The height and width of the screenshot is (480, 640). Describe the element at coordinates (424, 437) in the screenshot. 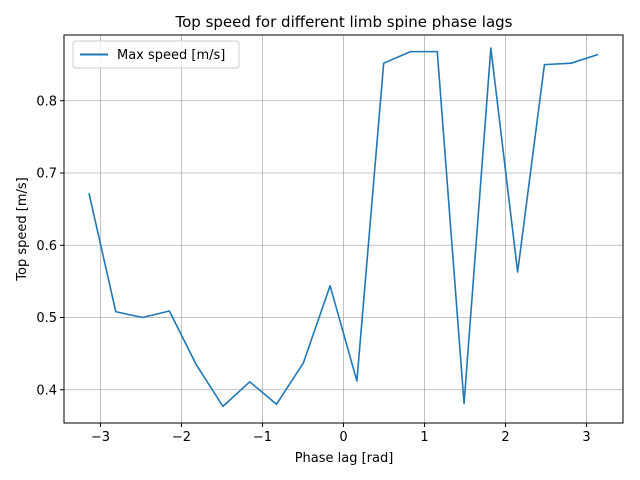

I see `x-tick-label: 1` at that location.